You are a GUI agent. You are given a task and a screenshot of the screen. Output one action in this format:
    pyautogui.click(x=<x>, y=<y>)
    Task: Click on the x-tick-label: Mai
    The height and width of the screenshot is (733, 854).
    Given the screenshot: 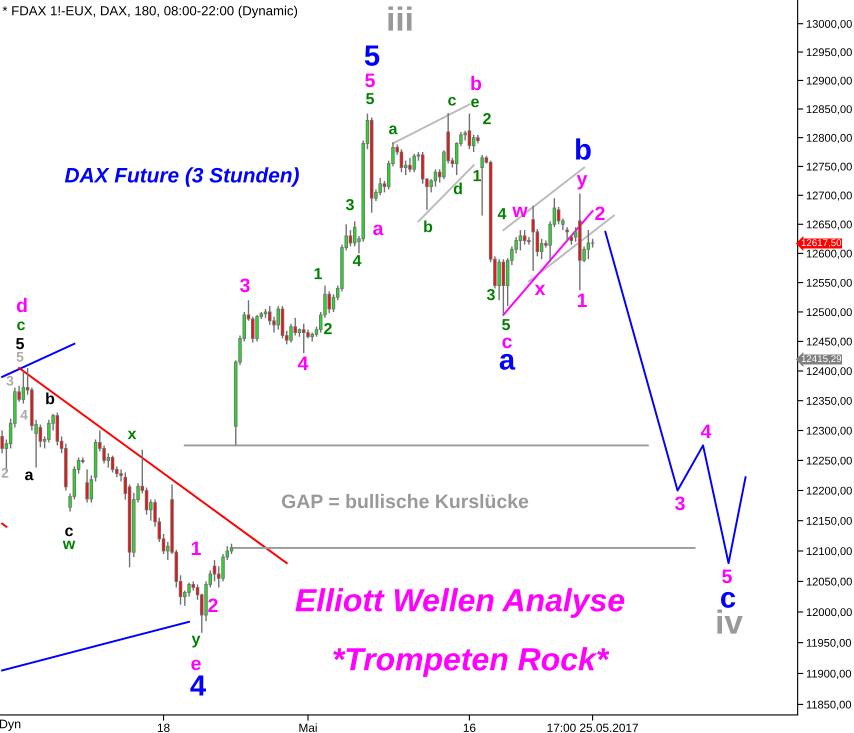 What is the action you would take?
    pyautogui.click(x=308, y=727)
    